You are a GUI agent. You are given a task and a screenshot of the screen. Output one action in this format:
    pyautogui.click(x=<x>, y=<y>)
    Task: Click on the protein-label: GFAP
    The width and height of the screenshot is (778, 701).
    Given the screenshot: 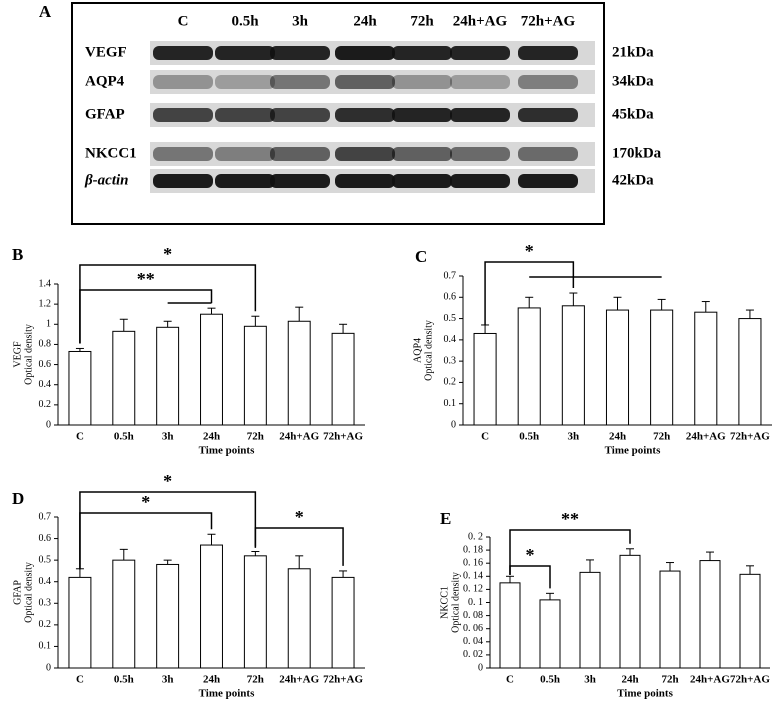 What is the action you would take?
    pyautogui.click(x=105, y=114)
    